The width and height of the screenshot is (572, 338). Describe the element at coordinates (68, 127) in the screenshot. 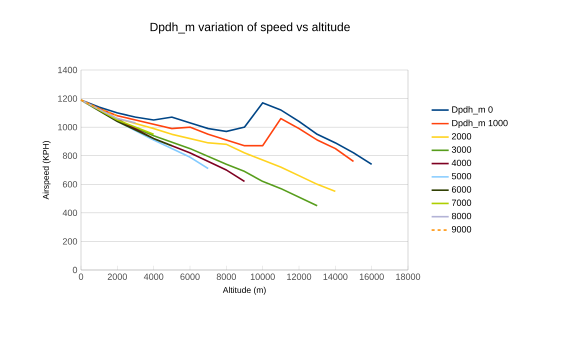

I see `y-tick-label: 1000` at that location.